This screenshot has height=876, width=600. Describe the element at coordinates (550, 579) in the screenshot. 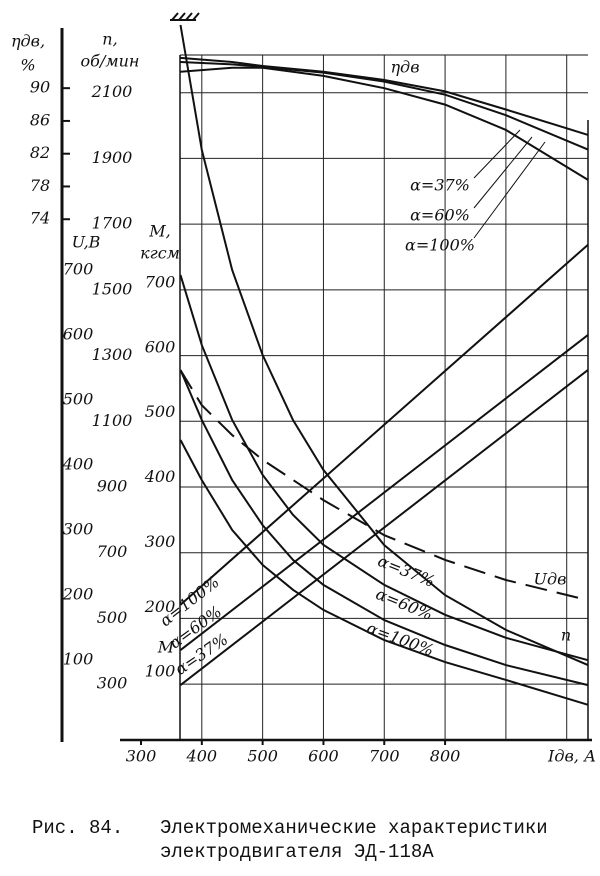

I see `series-label: Uдв` at that location.